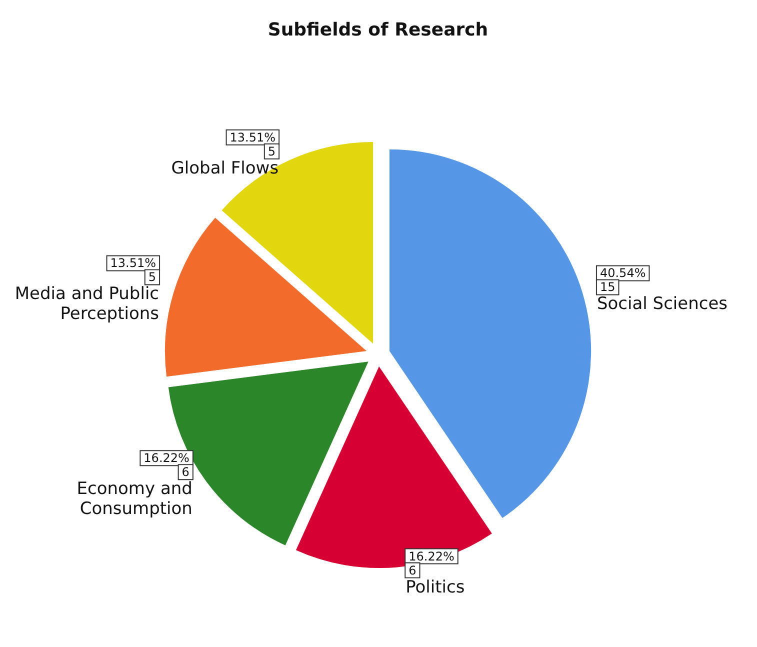 The height and width of the screenshot is (647, 757). Describe the element at coordinates (435, 587) in the screenshot. I see `slice-label: Politics` at that location.